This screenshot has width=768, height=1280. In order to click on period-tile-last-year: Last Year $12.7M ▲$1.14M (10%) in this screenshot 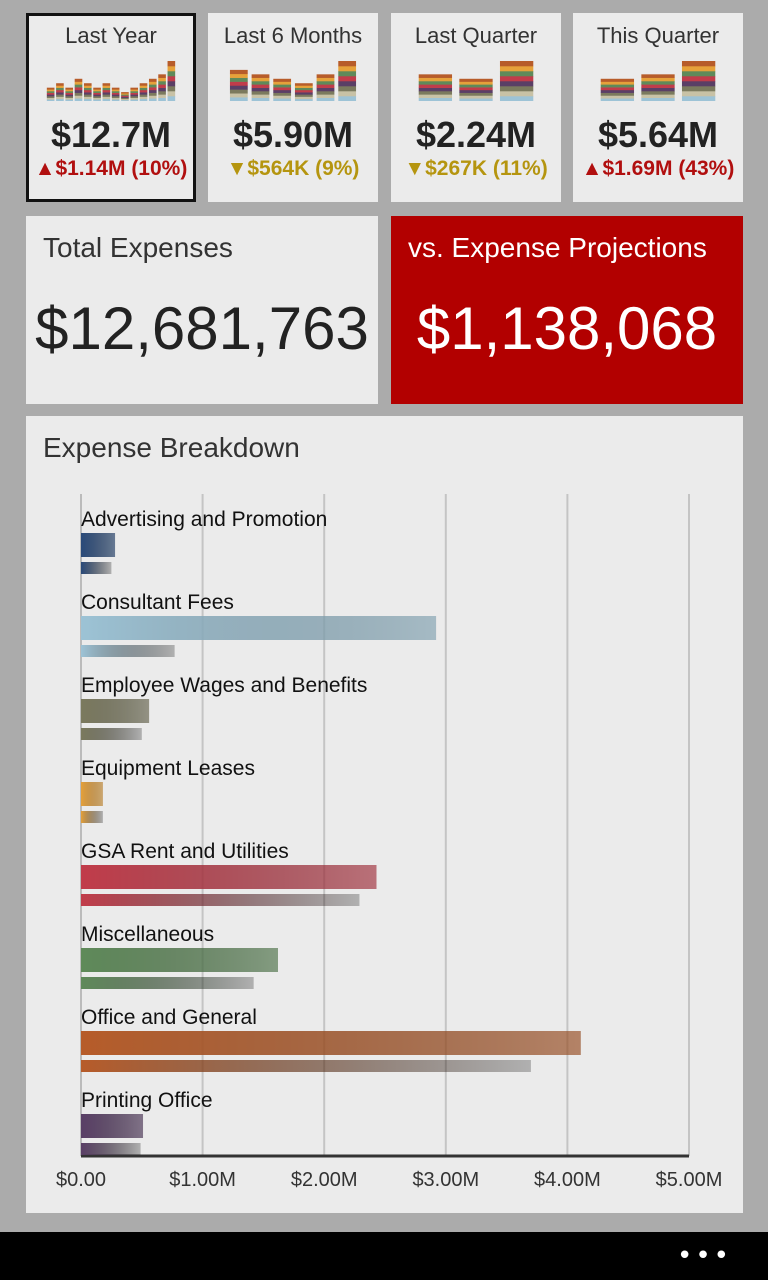, I will do `click(111, 107)`.